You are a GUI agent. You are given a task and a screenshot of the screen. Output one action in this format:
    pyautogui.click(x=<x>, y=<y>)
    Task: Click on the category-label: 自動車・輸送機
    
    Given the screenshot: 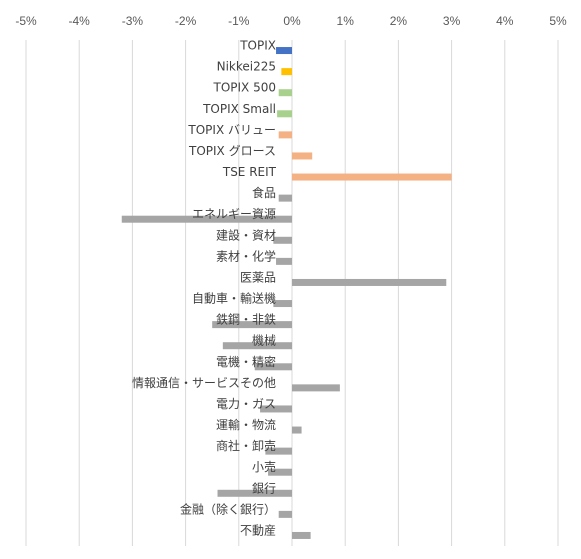 What is the action you would take?
    pyautogui.click(x=234, y=298)
    